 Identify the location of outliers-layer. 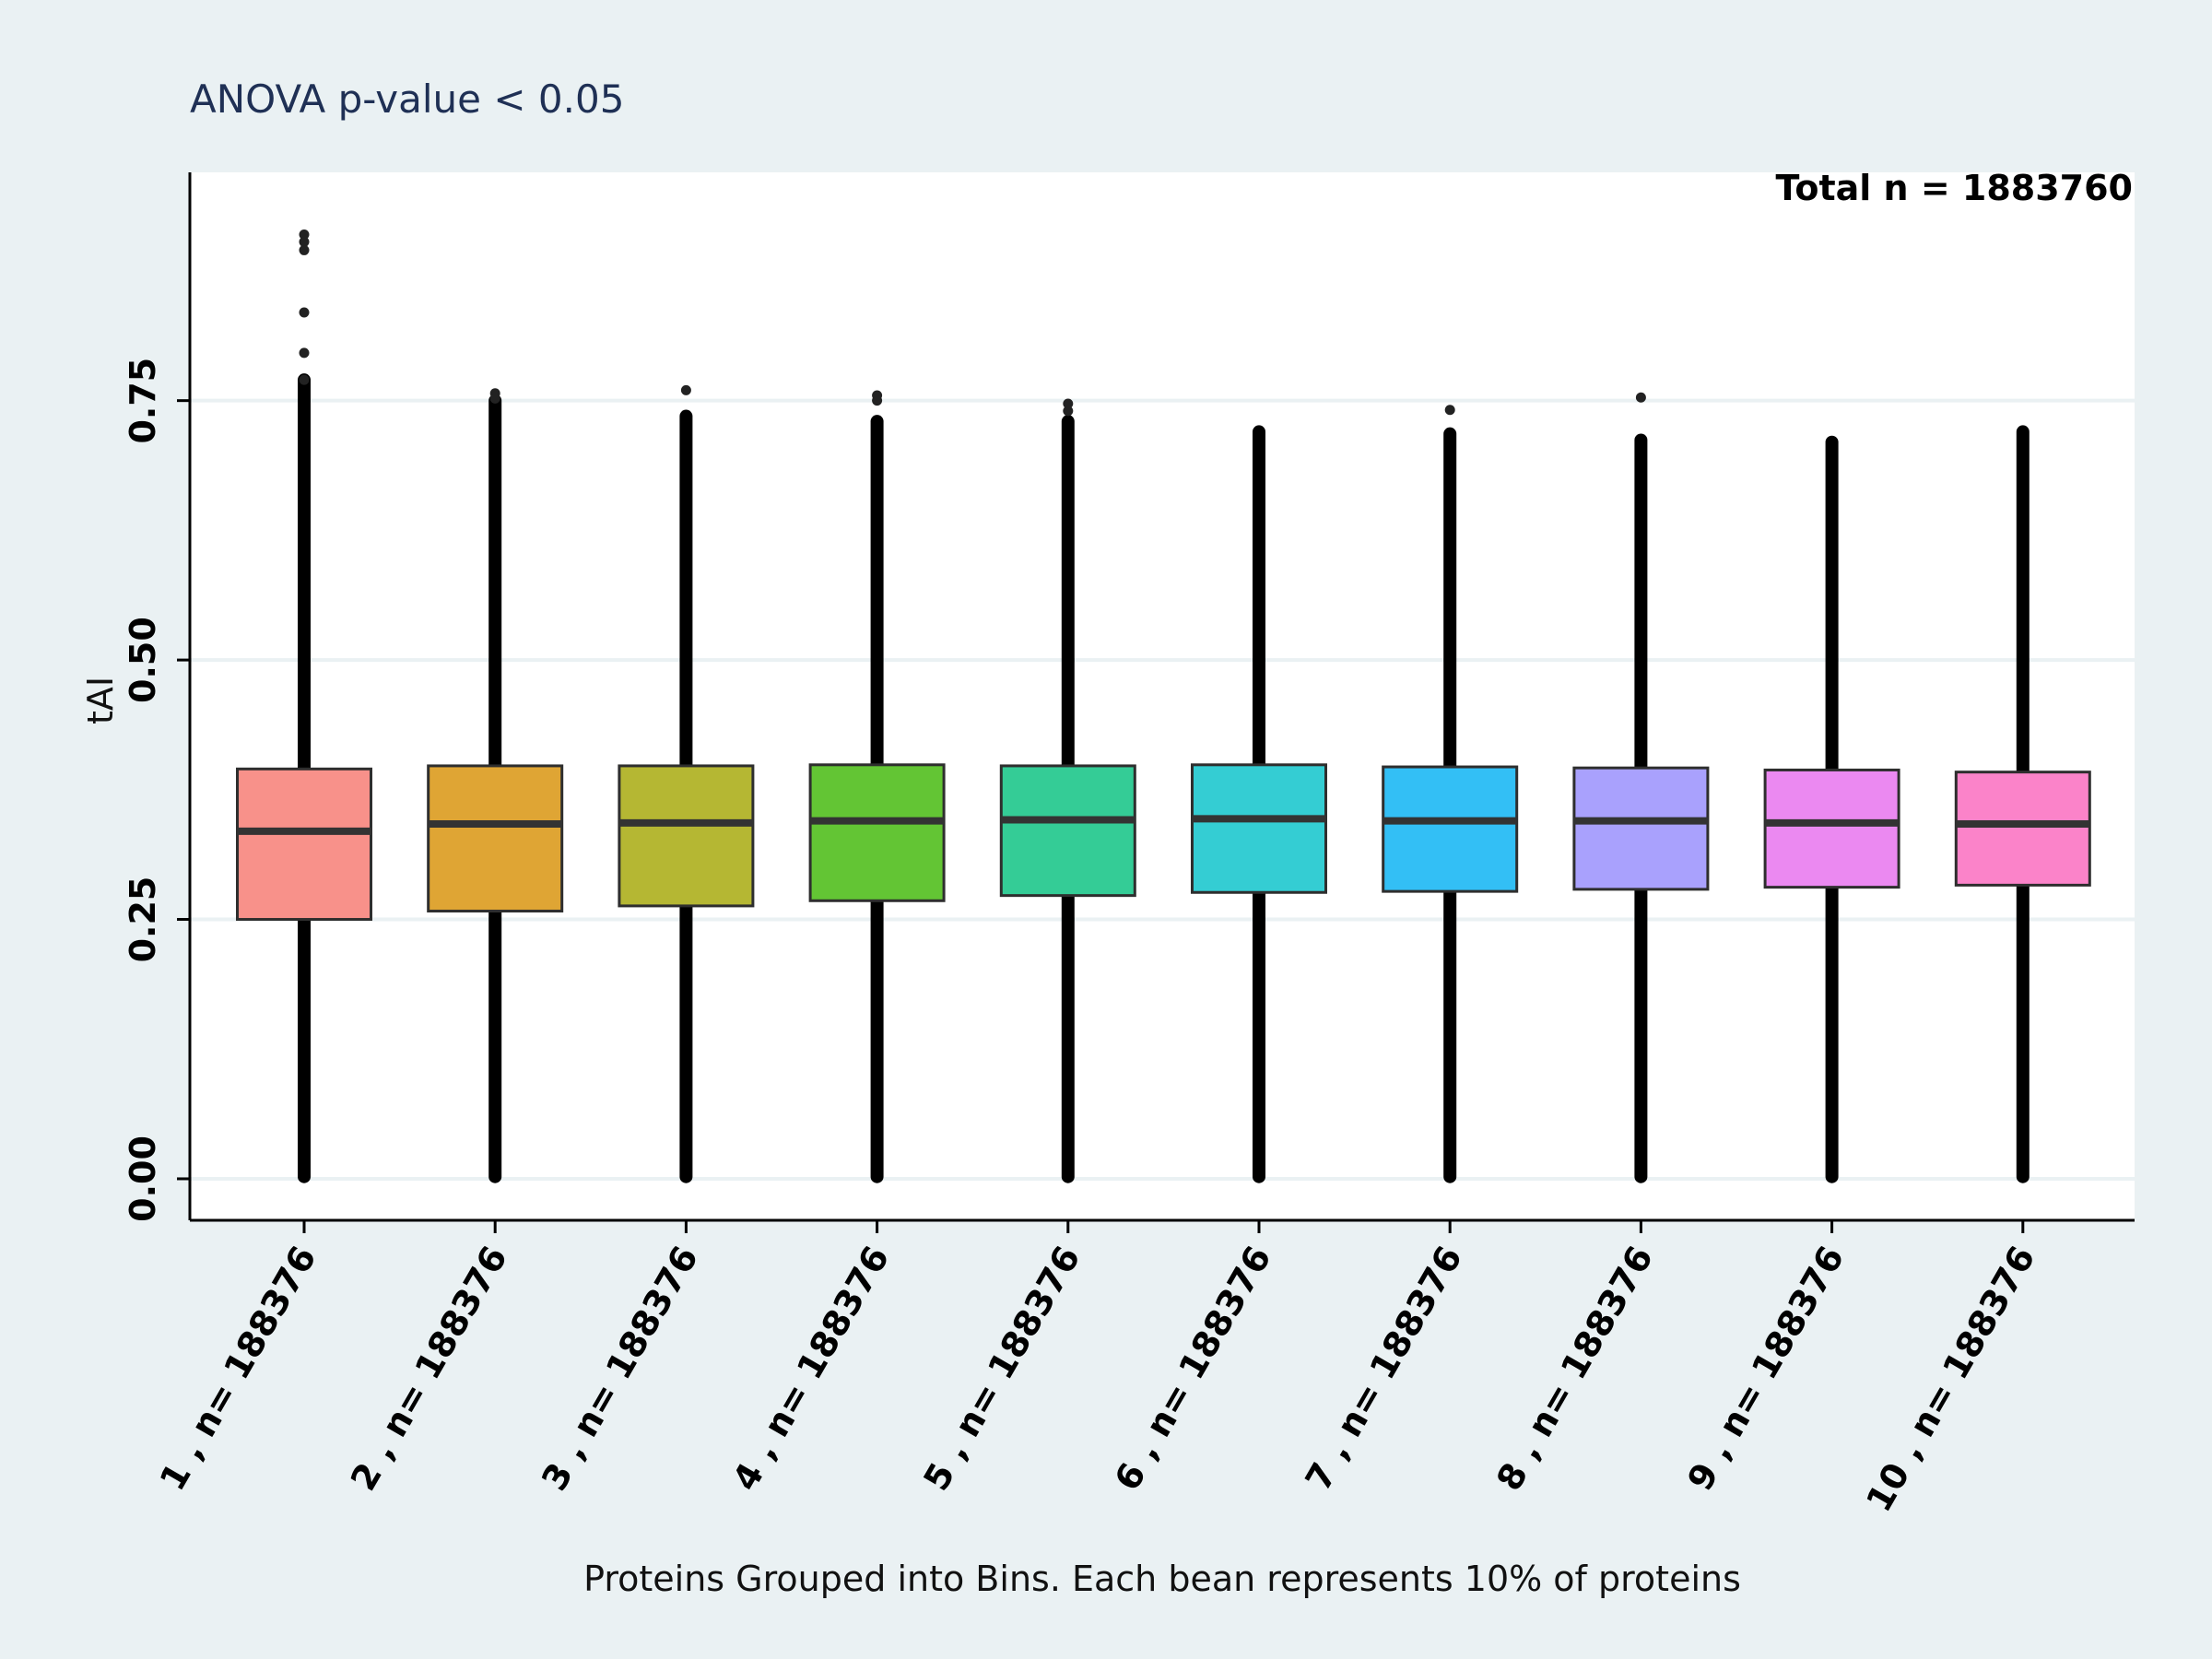
(972, 323).